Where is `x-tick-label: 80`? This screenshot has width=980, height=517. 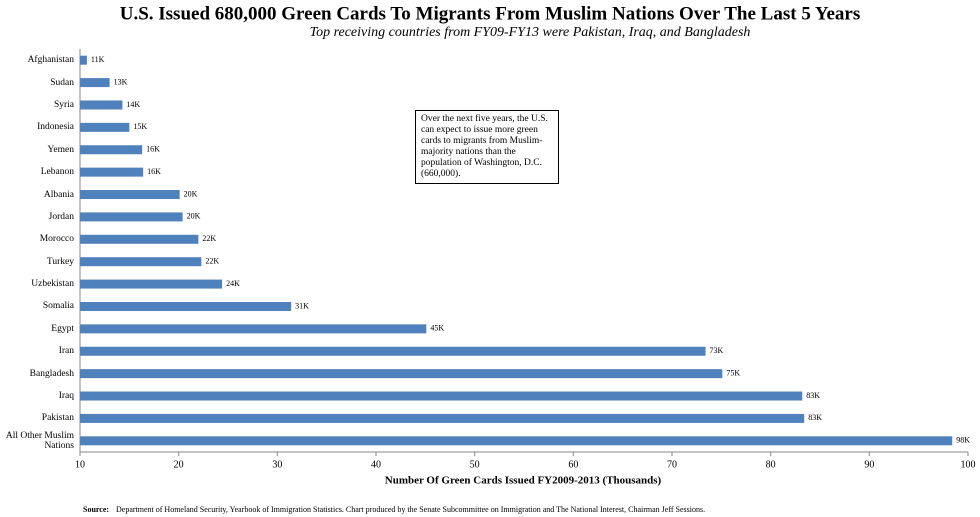
x-tick-label: 80 is located at coordinates (771, 464).